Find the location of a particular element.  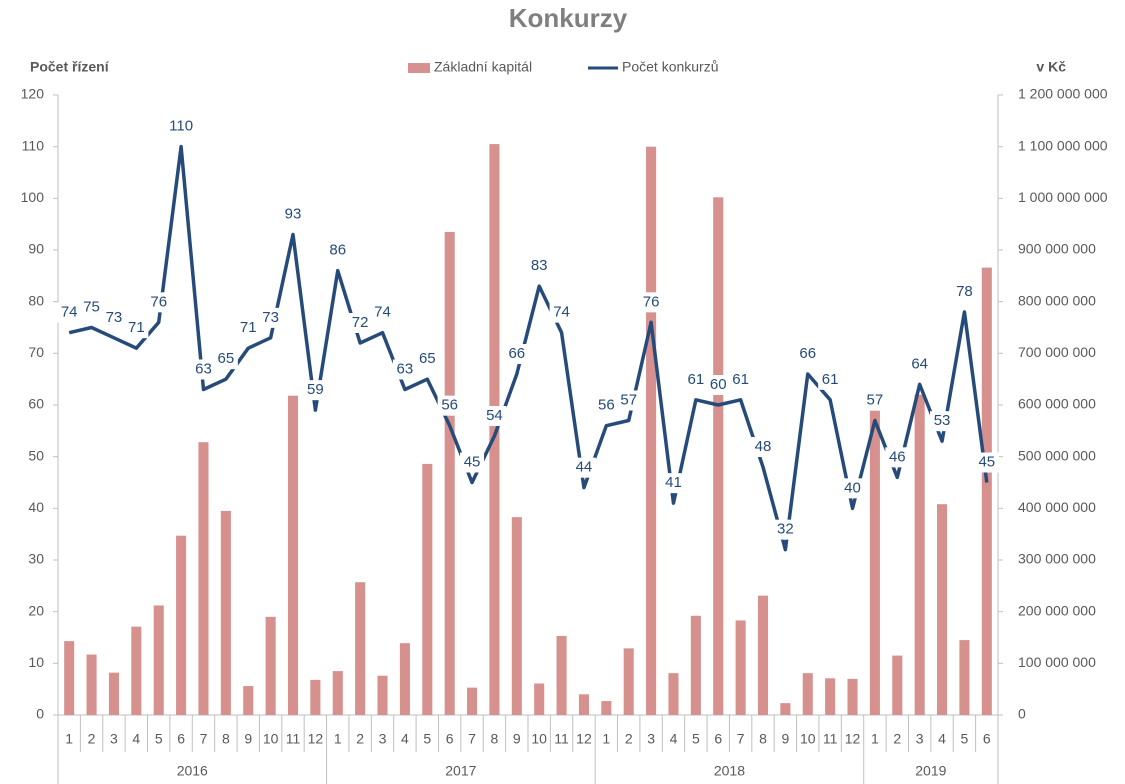

data-label: 46 is located at coordinates (897, 456).